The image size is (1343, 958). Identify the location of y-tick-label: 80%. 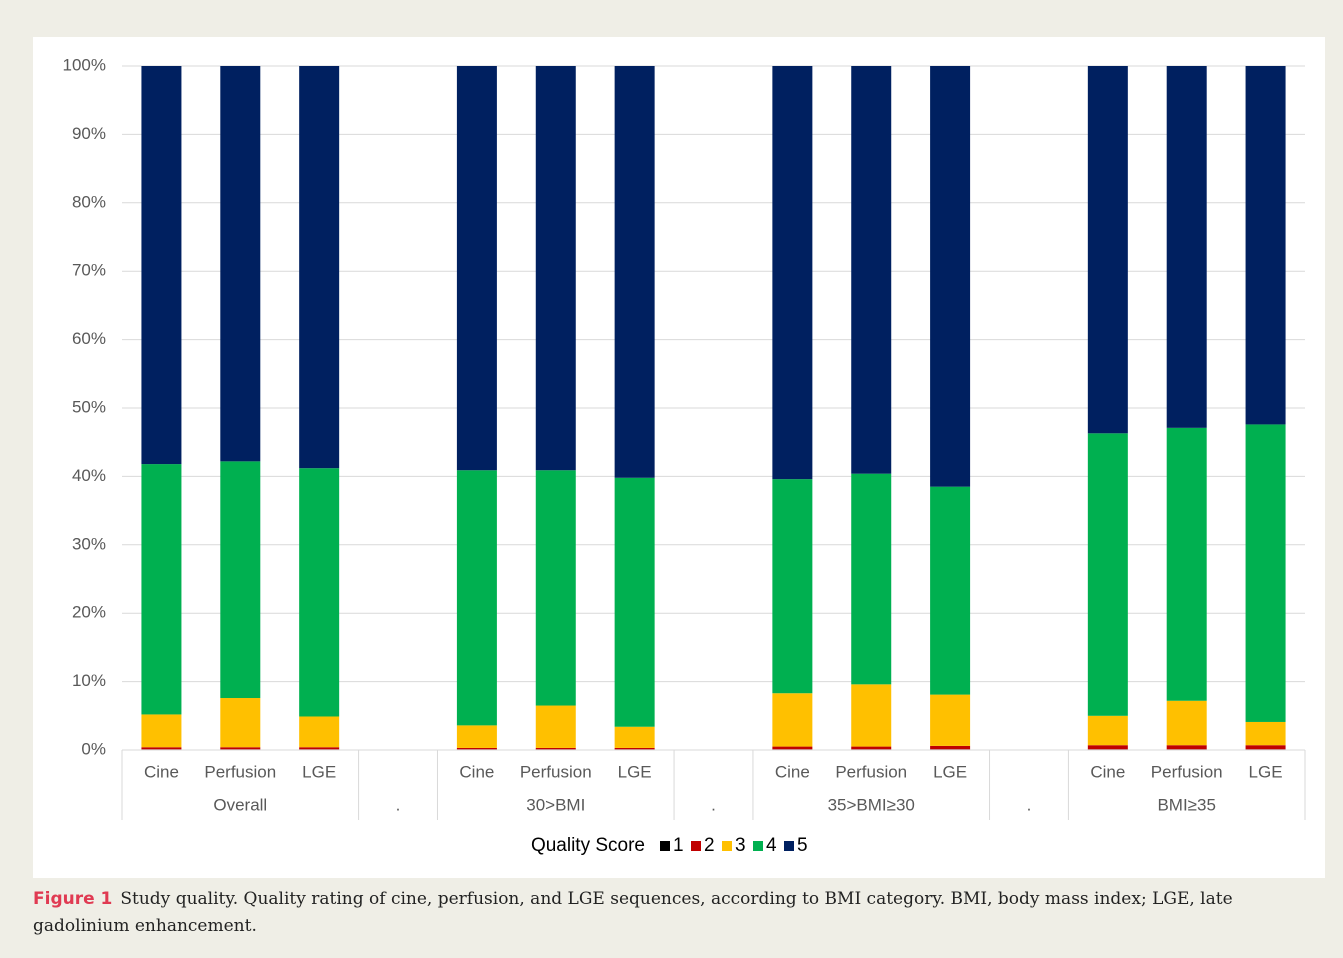
(89, 201).